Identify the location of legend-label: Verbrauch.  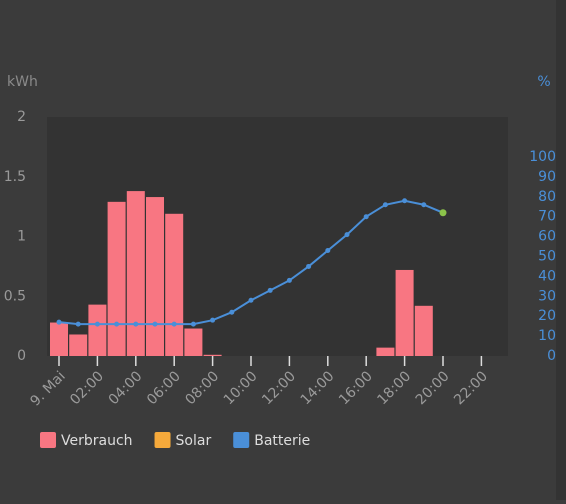
(97, 441).